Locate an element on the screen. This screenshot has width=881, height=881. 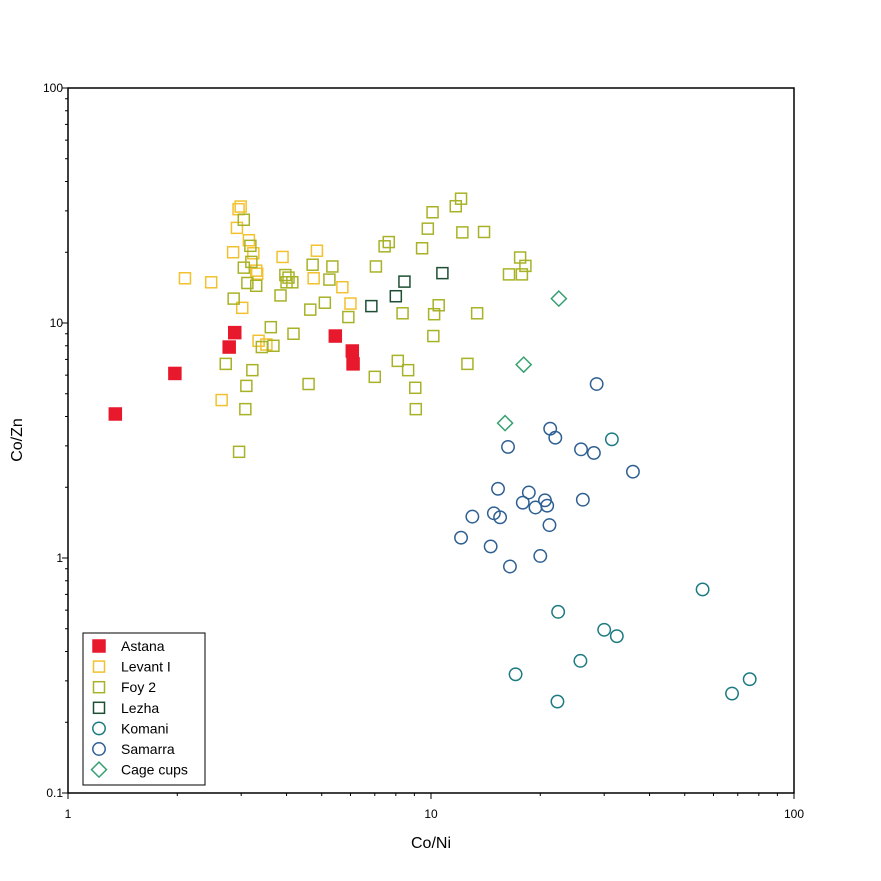
legend-label: Levant I is located at coordinates (146, 667).